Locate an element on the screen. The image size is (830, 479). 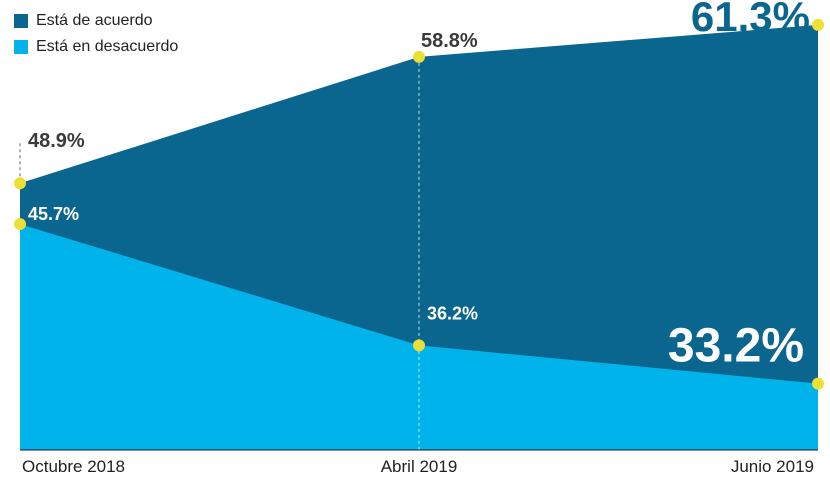
x-tick-label-1: Abril 2019 is located at coordinates (419, 466).